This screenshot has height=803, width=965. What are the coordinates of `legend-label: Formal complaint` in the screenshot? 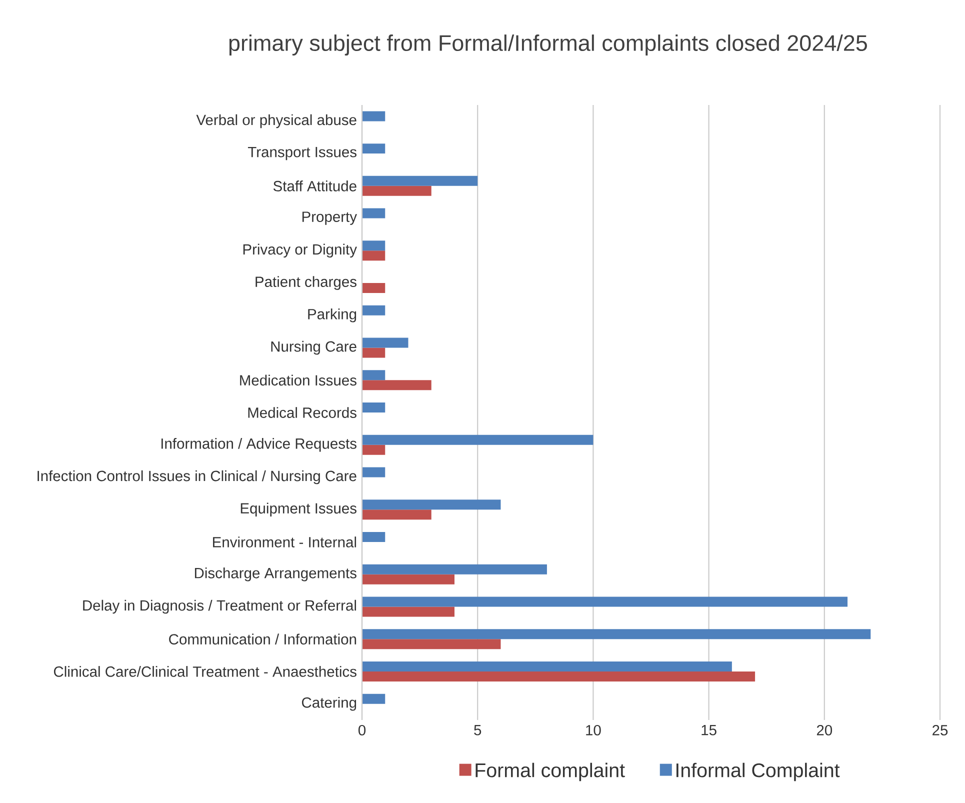 It's located at (550, 772).